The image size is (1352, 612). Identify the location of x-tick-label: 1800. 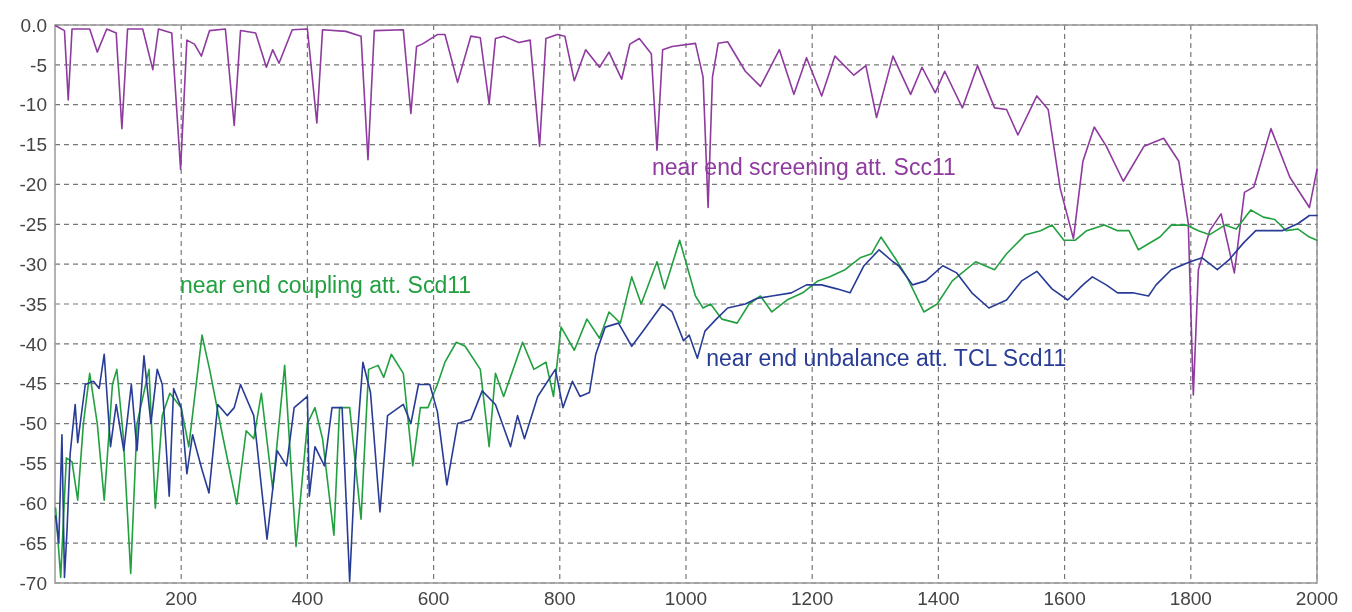
(1190, 598).